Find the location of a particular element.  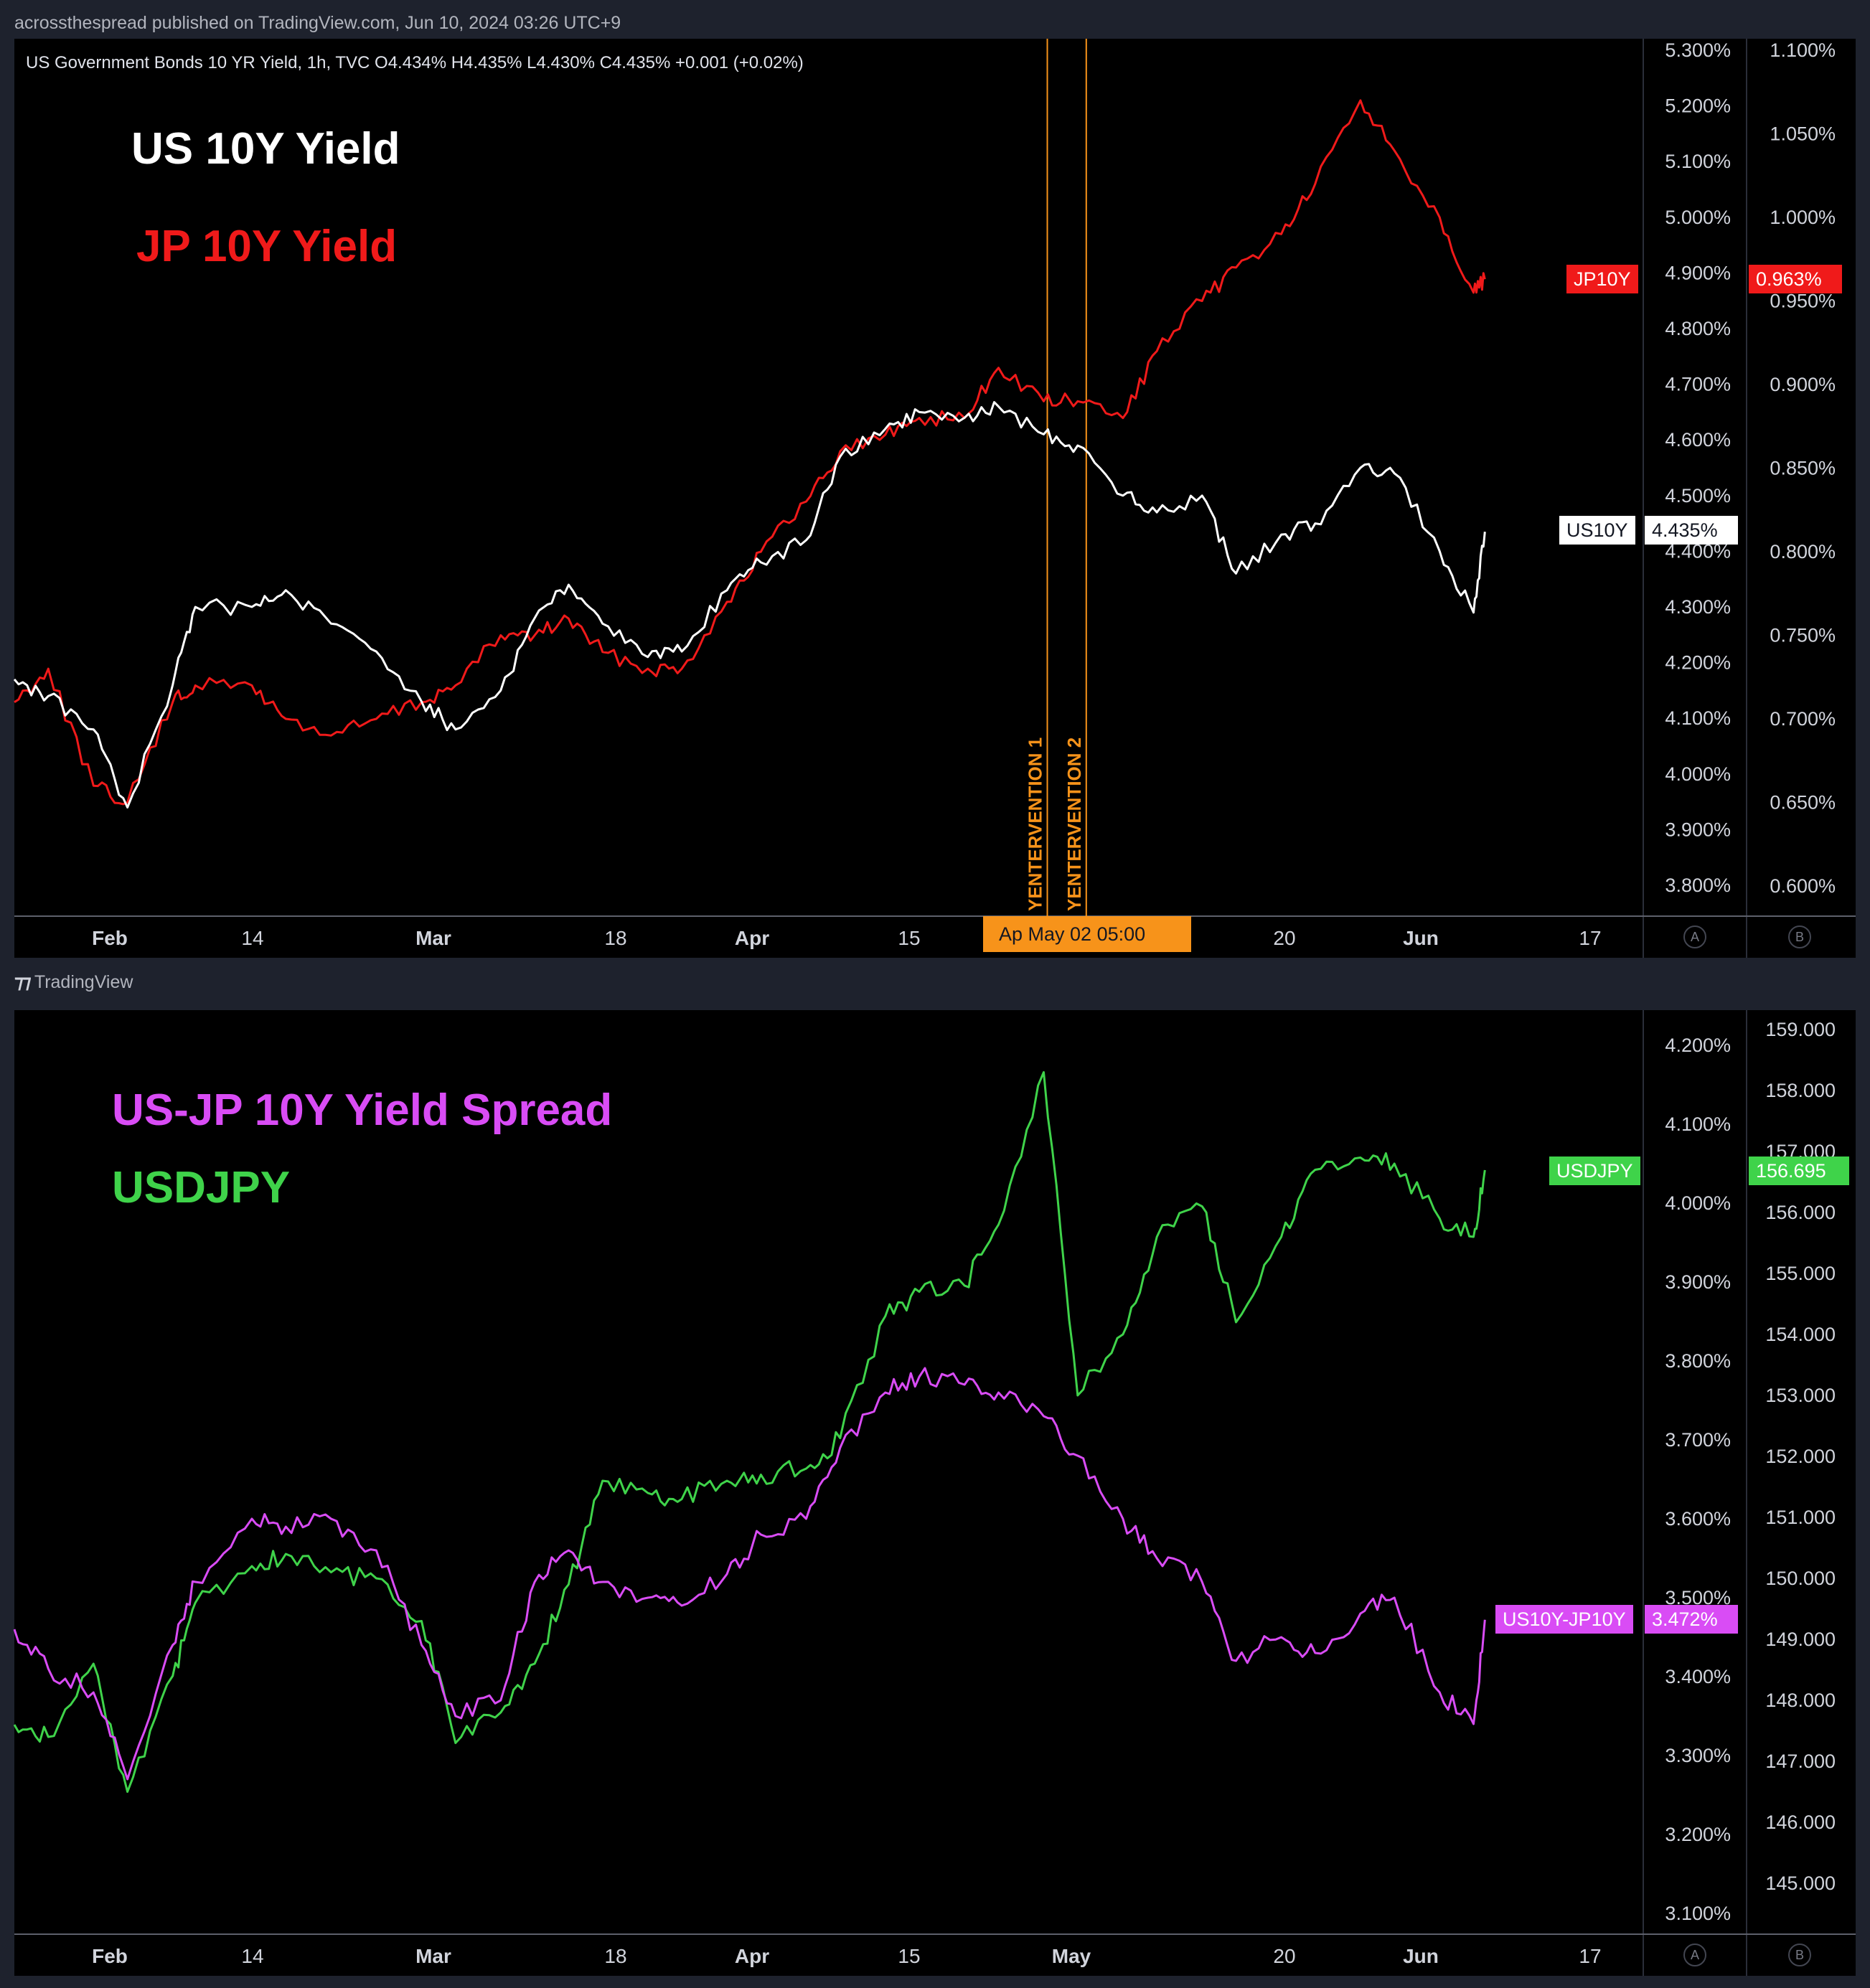

tag-usdjpy-name: USDJPY is located at coordinates (1594, 1170).